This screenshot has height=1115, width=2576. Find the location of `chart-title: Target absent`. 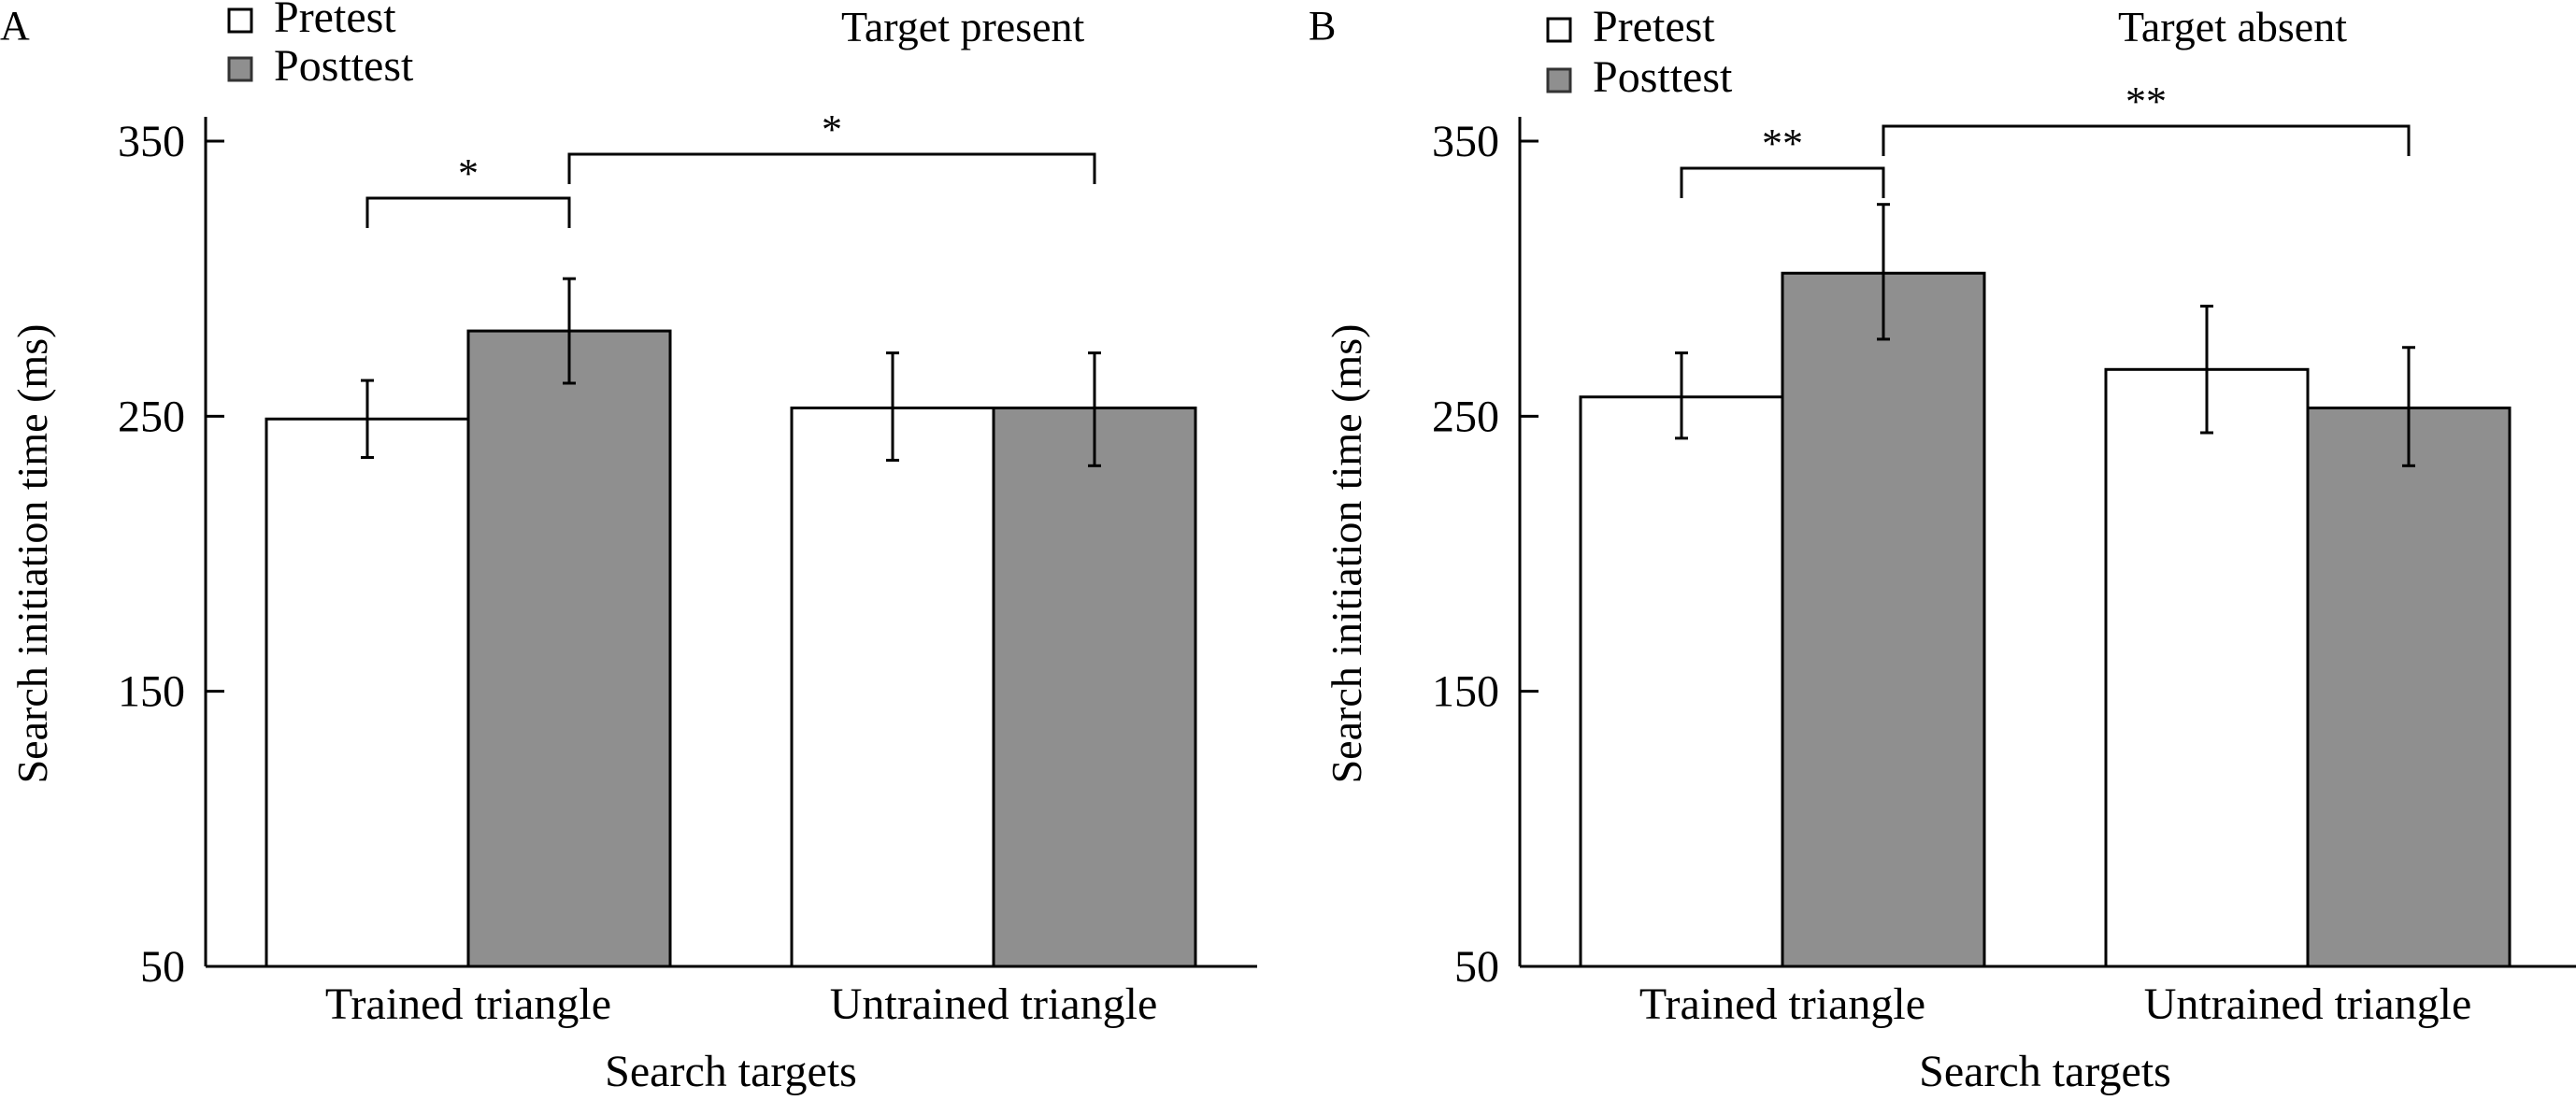

chart-title: Target absent is located at coordinates (2232, 26).